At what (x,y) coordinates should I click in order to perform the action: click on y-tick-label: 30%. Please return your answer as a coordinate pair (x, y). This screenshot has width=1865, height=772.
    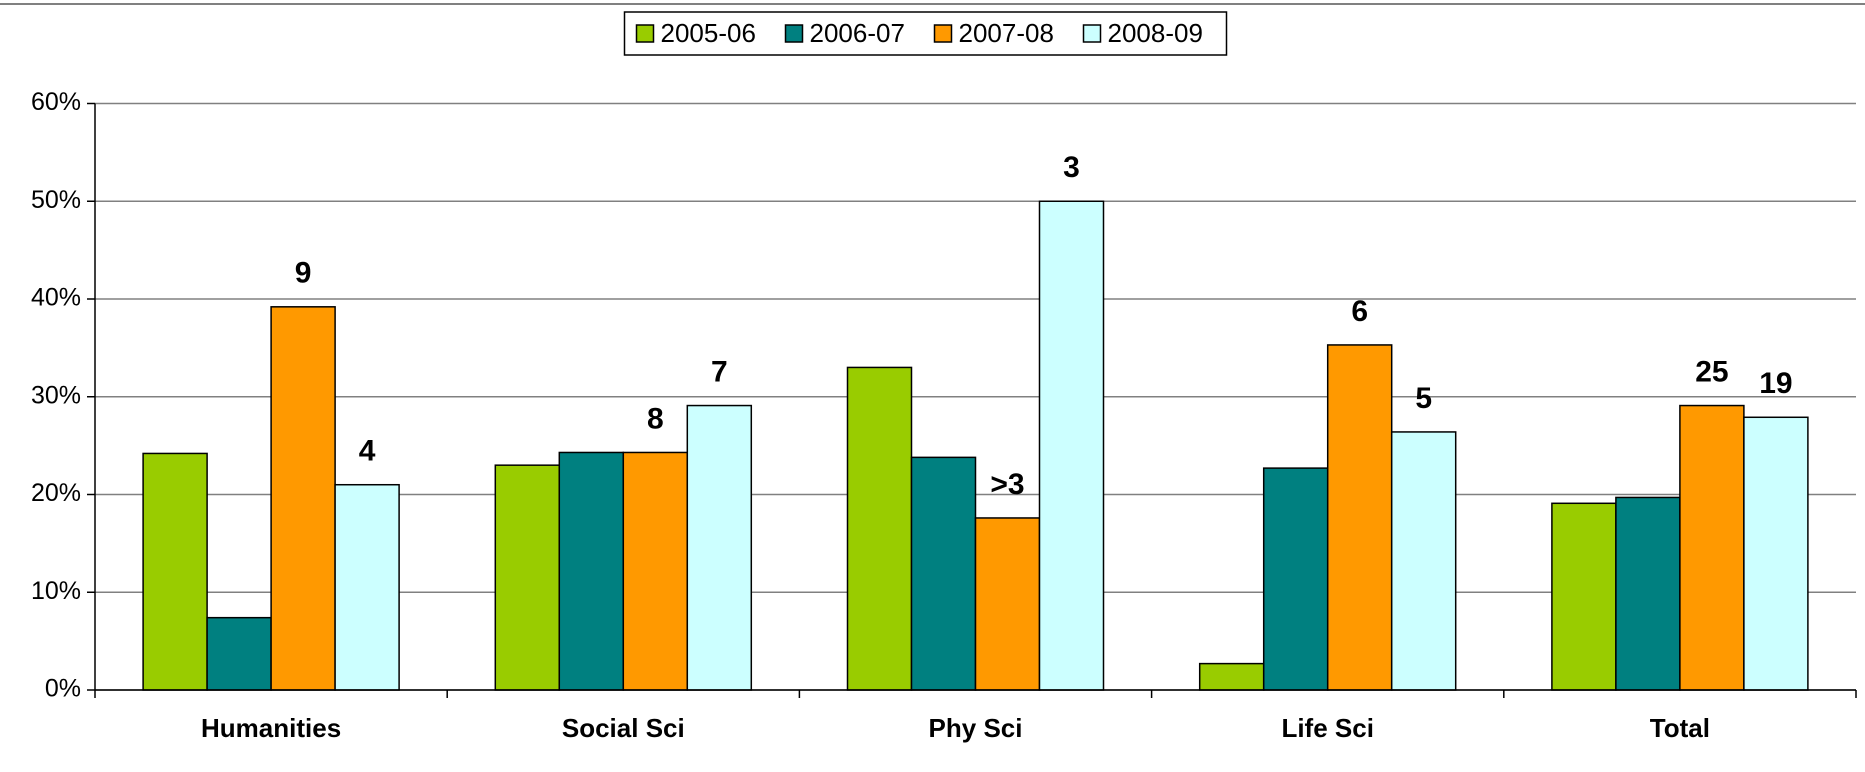
    Looking at the image, I should click on (56, 395).